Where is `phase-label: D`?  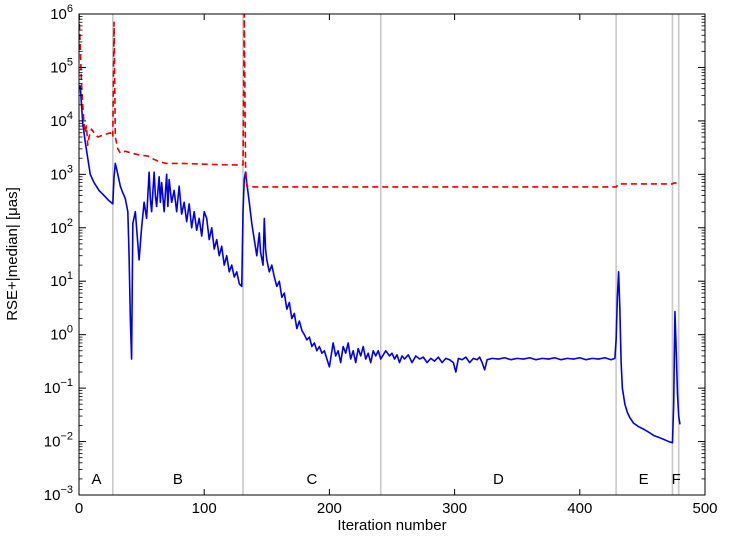 phase-label: D is located at coordinates (498, 479).